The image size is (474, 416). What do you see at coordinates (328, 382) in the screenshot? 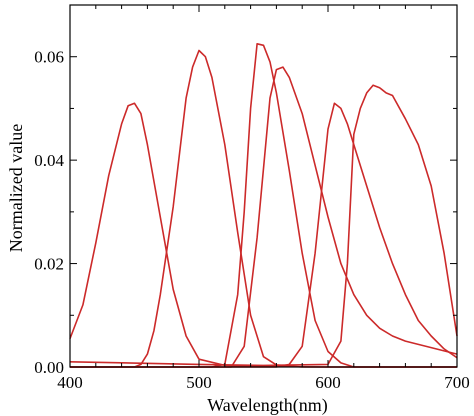
I see `x-tick-label: 600` at bounding box center [328, 382].